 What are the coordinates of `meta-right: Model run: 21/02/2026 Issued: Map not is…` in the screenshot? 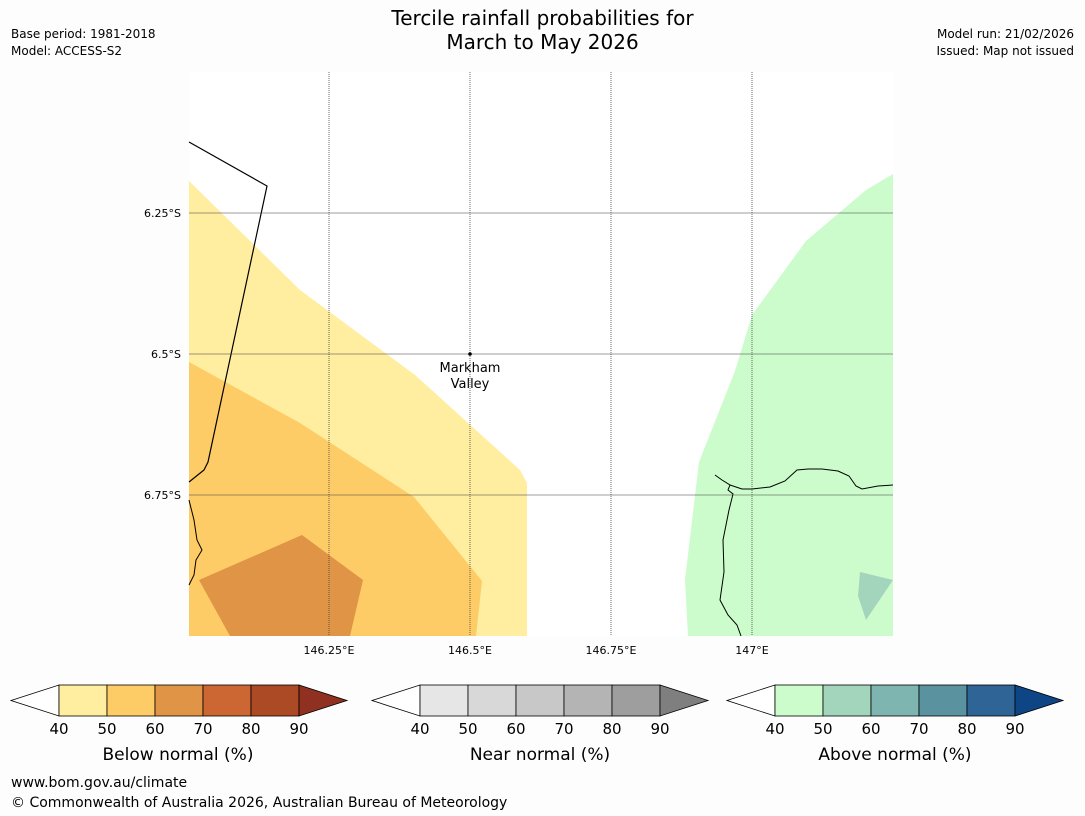 It's located at (1005, 43).